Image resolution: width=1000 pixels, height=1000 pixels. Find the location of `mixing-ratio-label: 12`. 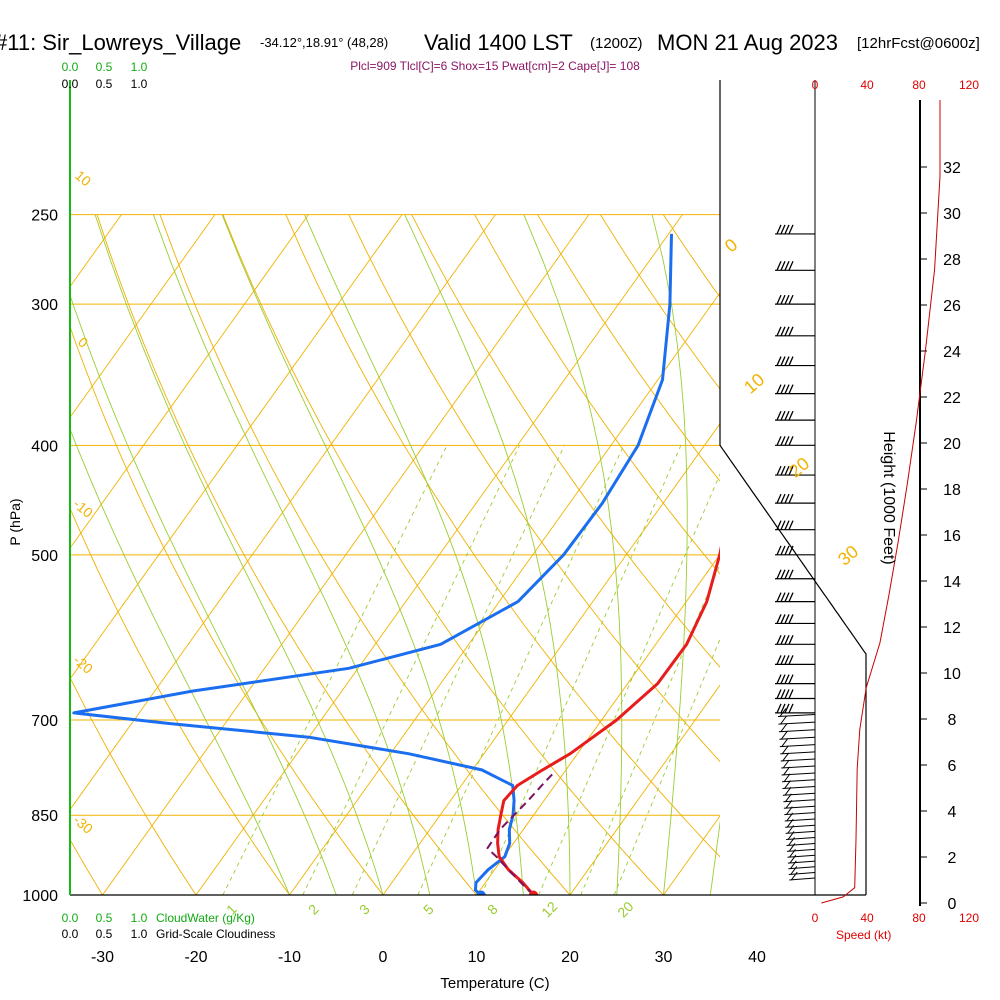

mixing-ratio-label: 12 is located at coordinates (549, 909).